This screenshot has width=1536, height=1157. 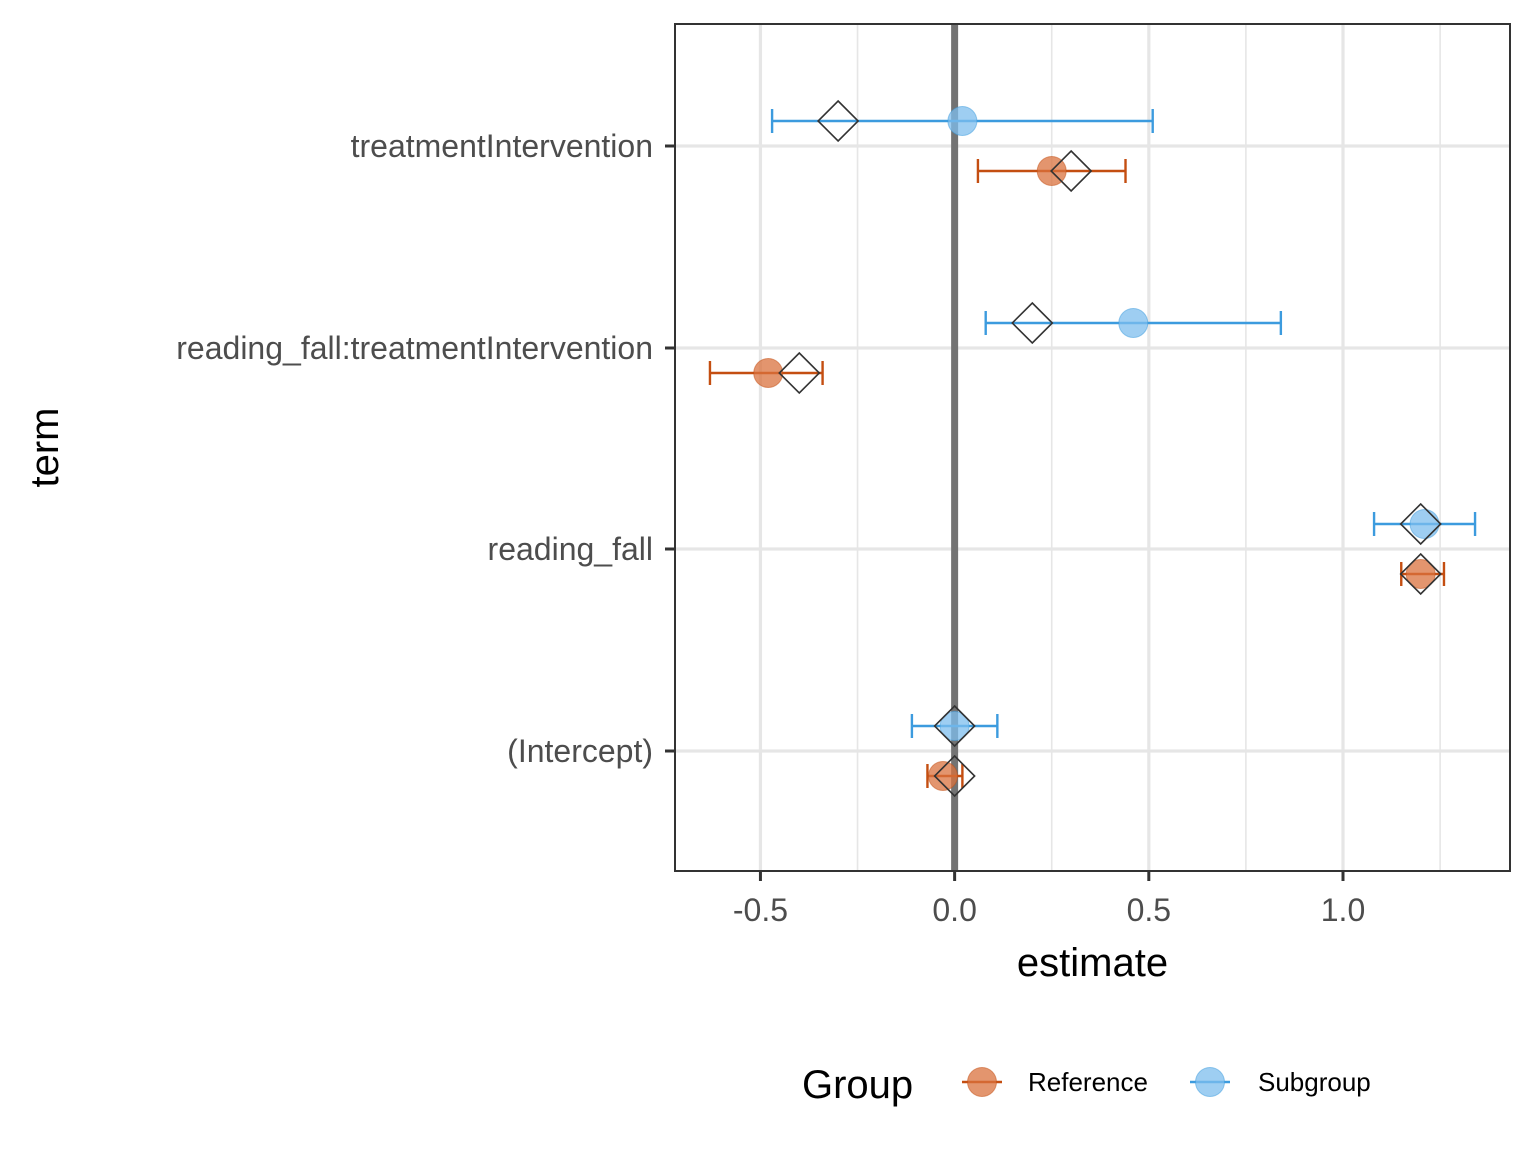 What do you see at coordinates (45, 448) in the screenshot?
I see `y-axis-title: term` at bounding box center [45, 448].